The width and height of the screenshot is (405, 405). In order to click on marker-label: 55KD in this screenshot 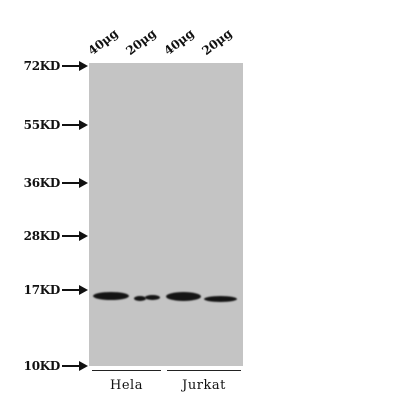, I will do `click(42, 125)`.